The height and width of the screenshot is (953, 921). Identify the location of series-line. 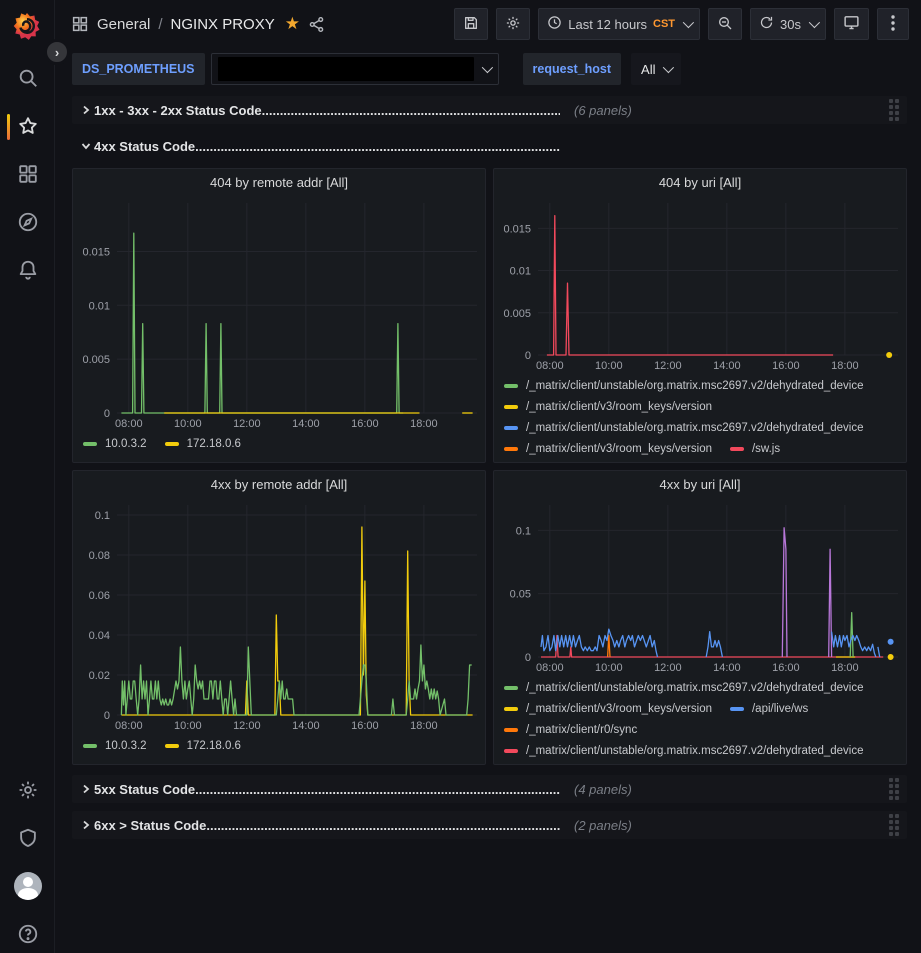
(712, 646).